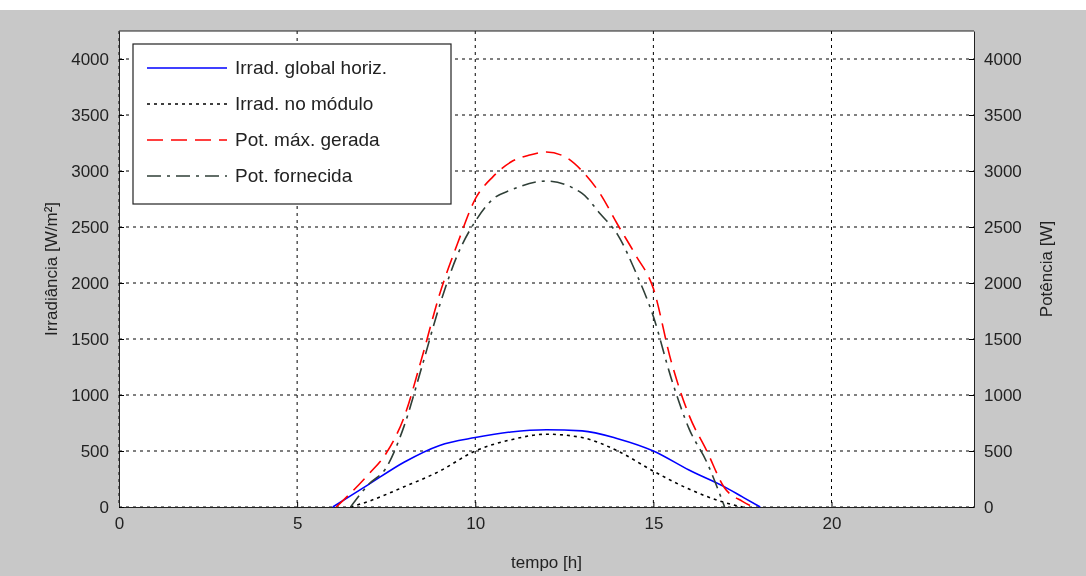 Image resolution: width=1086 pixels, height=576 pixels. What do you see at coordinates (297, 524) in the screenshot?
I see `x-tick-label: 5` at bounding box center [297, 524].